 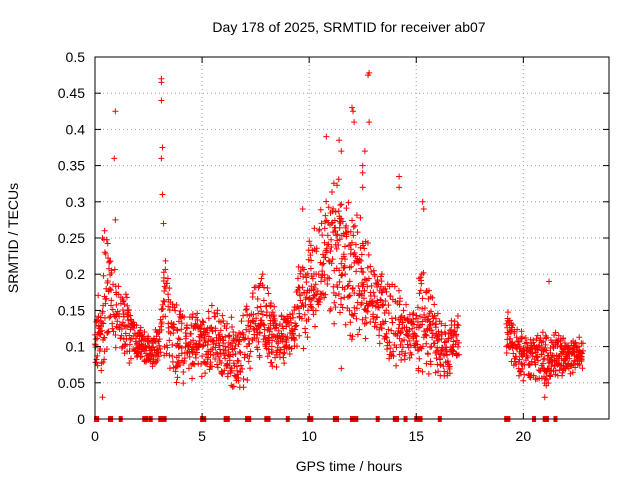 I want to click on x-tick-label: 20, so click(x=524, y=436).